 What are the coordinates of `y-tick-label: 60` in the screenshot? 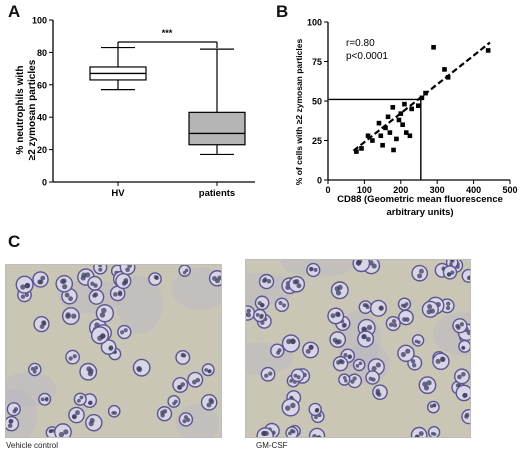 It's located at (42, 85).